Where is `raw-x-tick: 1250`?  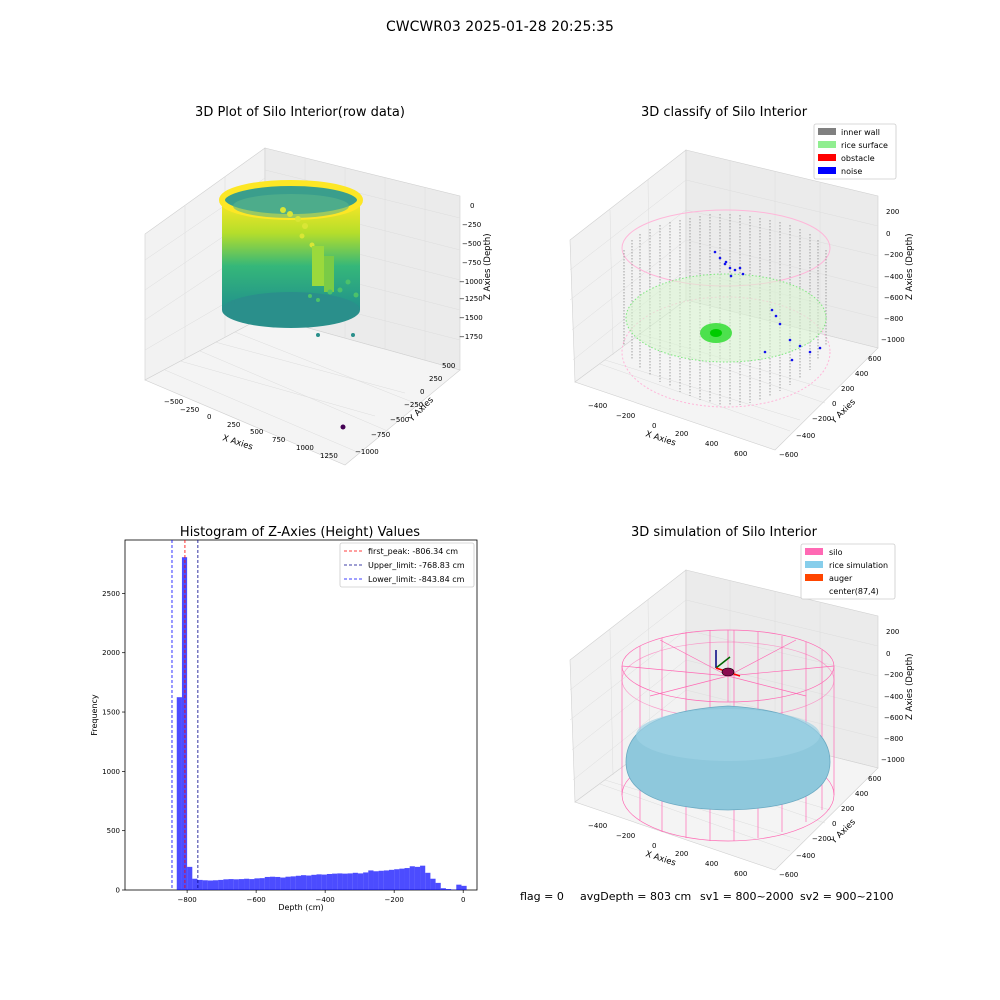 raw-x-tick: 1250 is located at coordinates (329, 456).